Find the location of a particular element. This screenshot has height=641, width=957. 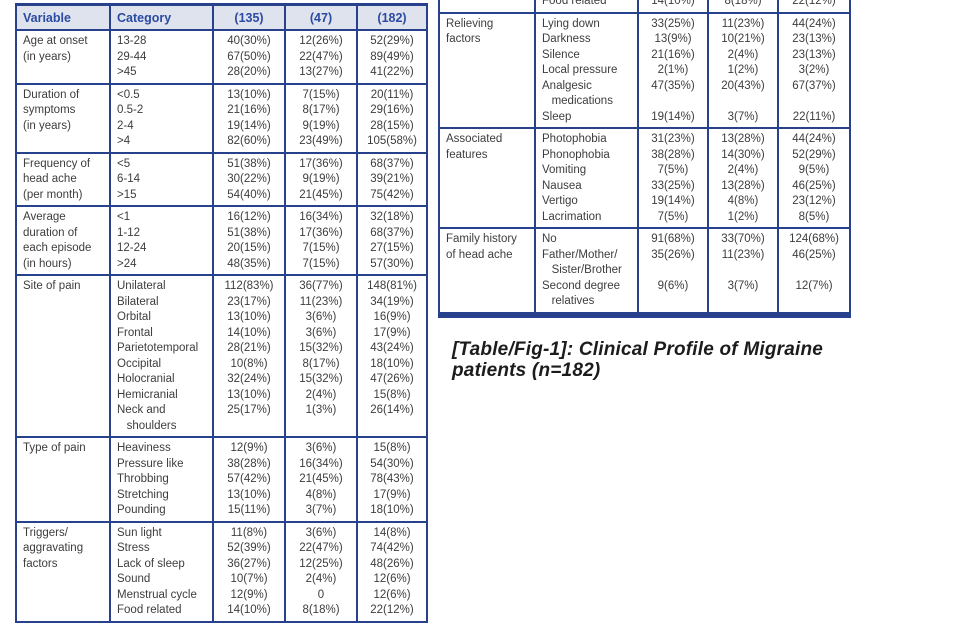

cell-line: 32(18%) is located at coordinates (392, 217).